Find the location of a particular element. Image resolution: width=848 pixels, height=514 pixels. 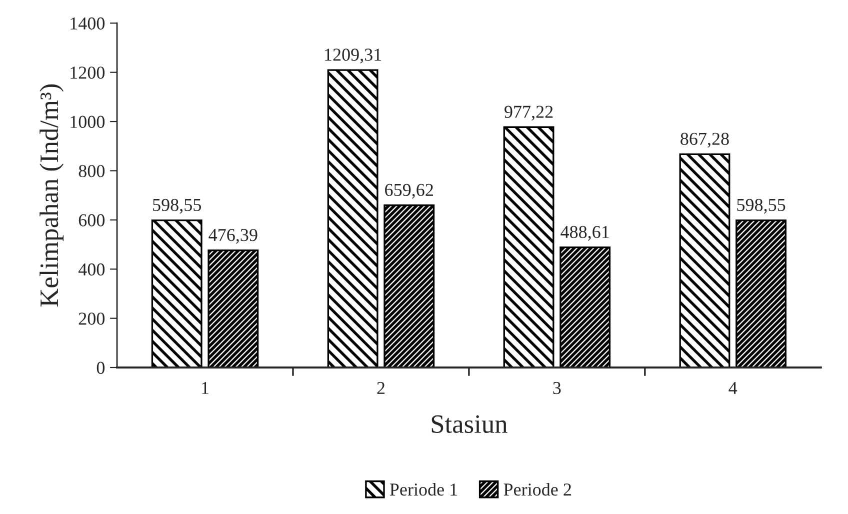

y-axis-title: Kelimpahan (Ind/m³) is located at coordinates (52, 195).